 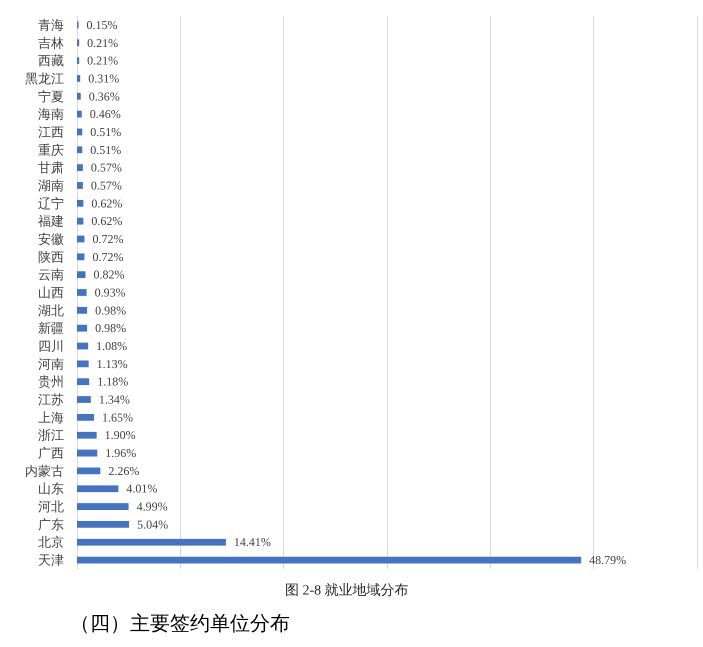 I want to click on y-tick-label: 陕西, so click(x=51, y=256).